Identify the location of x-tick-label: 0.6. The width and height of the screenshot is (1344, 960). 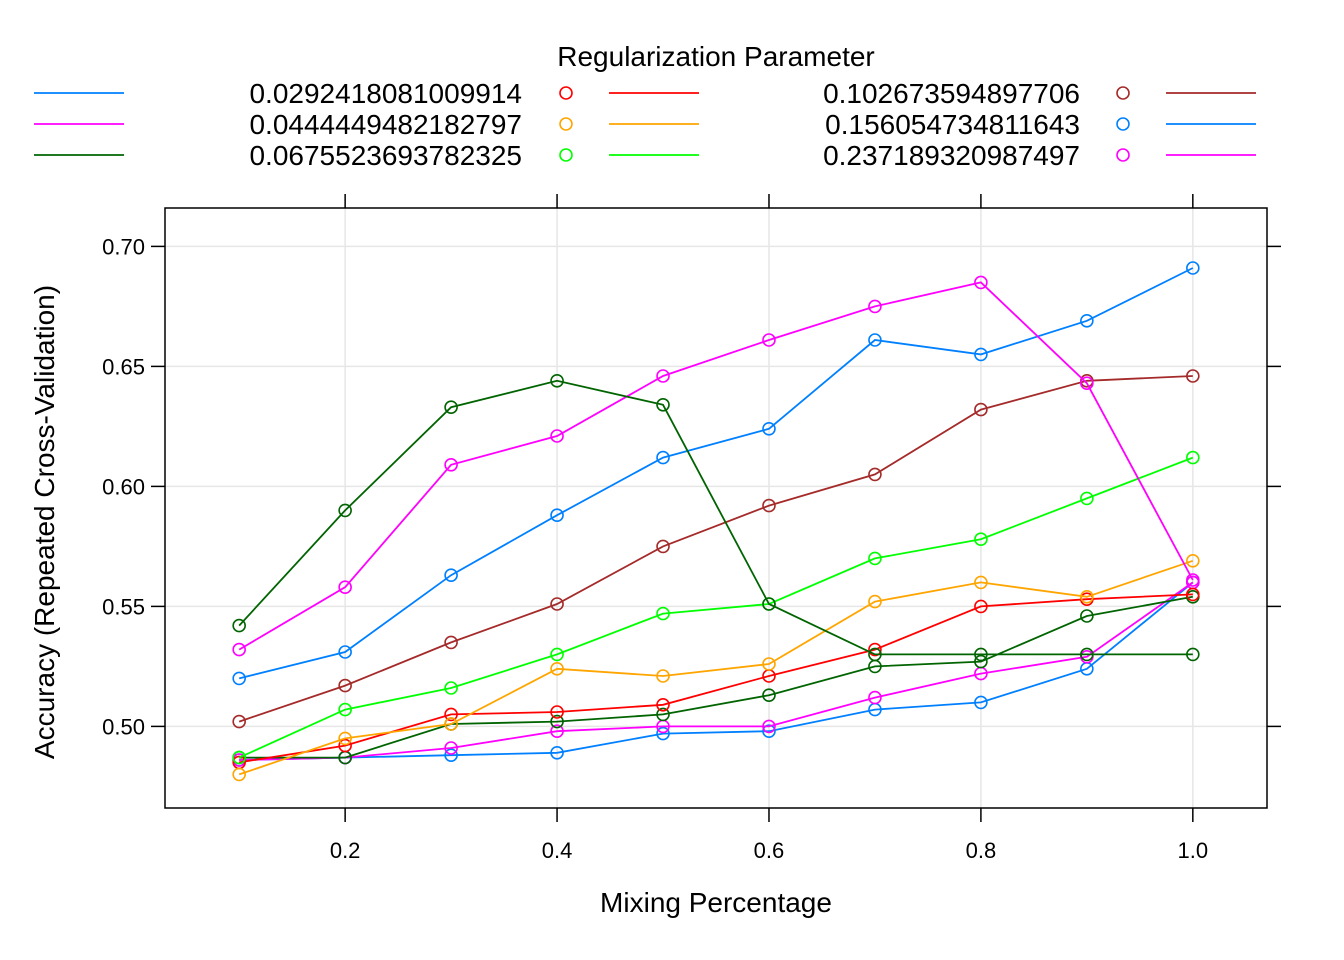
(769, 850).